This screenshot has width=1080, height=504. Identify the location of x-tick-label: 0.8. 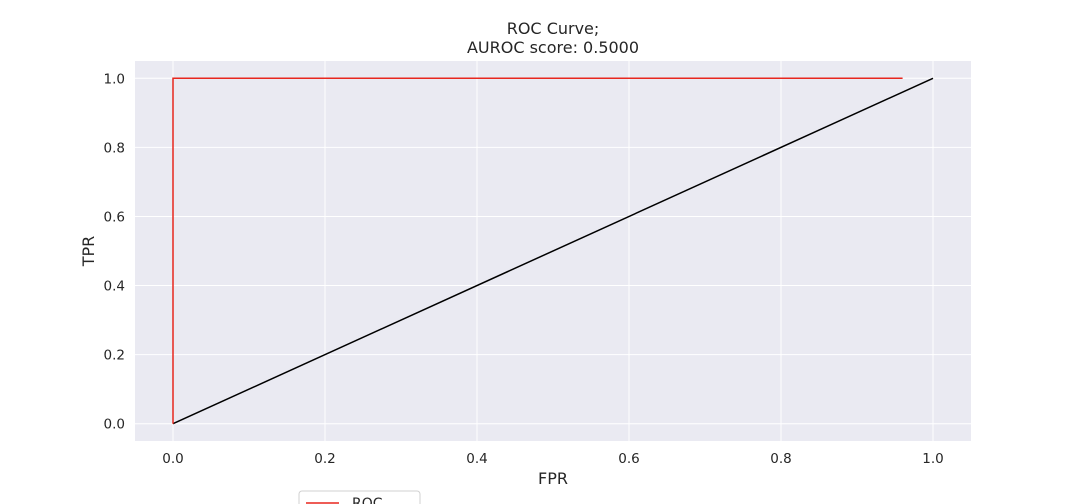
(780, 459).